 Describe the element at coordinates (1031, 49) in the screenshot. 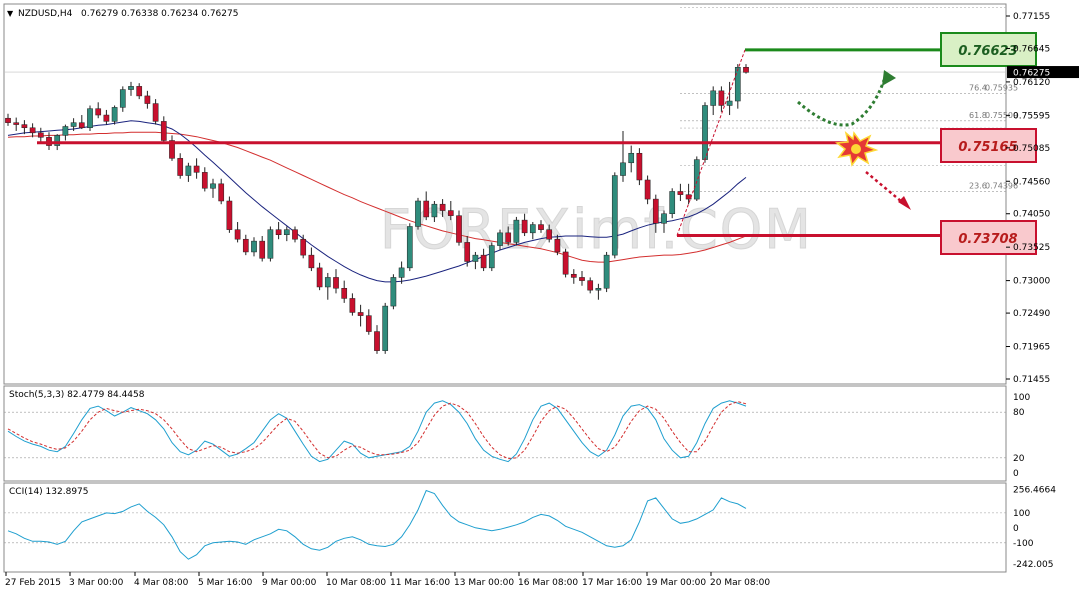

I see `price-tick-label: 0.76645` at that location.